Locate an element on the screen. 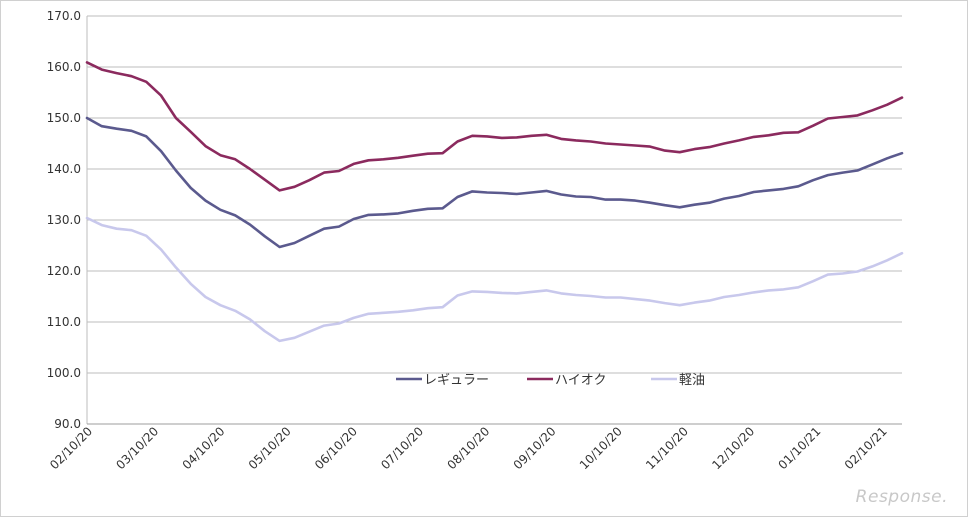 Image resolution: width=968 pixels, height=517 pixels. x-tick-label: 07/10/20 is located at coordinates (402, 448).